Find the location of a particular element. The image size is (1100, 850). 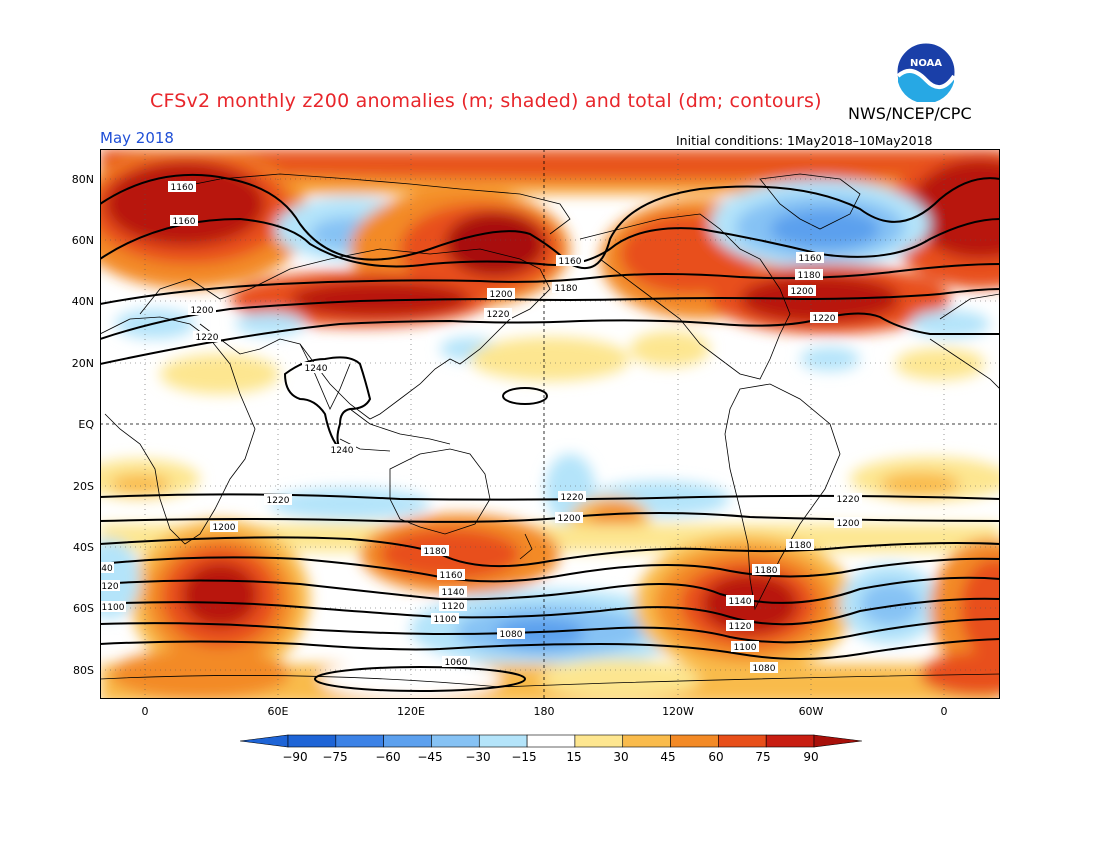

logo-text: NOAA is located at coordinates (926, 63).